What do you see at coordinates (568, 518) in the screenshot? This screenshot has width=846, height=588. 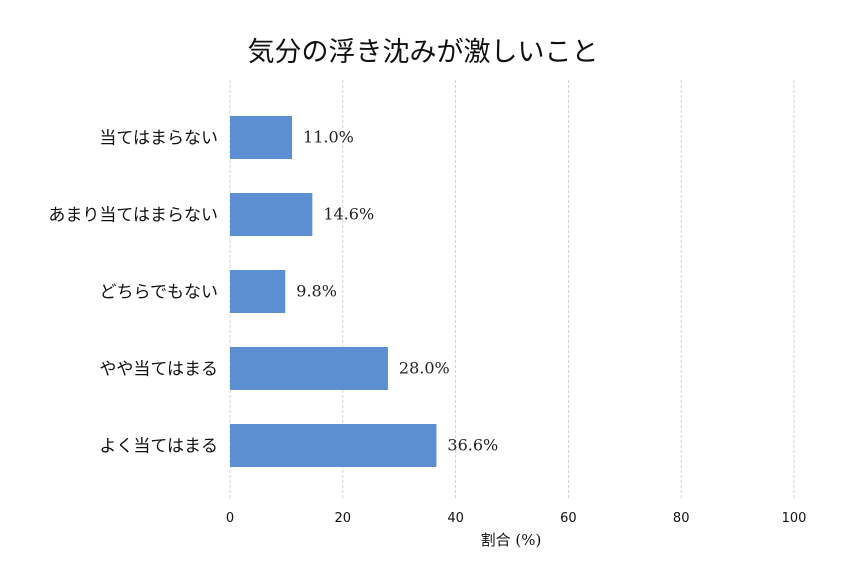 I see `x-tick-label: 60` at bounding box center [568, 518].